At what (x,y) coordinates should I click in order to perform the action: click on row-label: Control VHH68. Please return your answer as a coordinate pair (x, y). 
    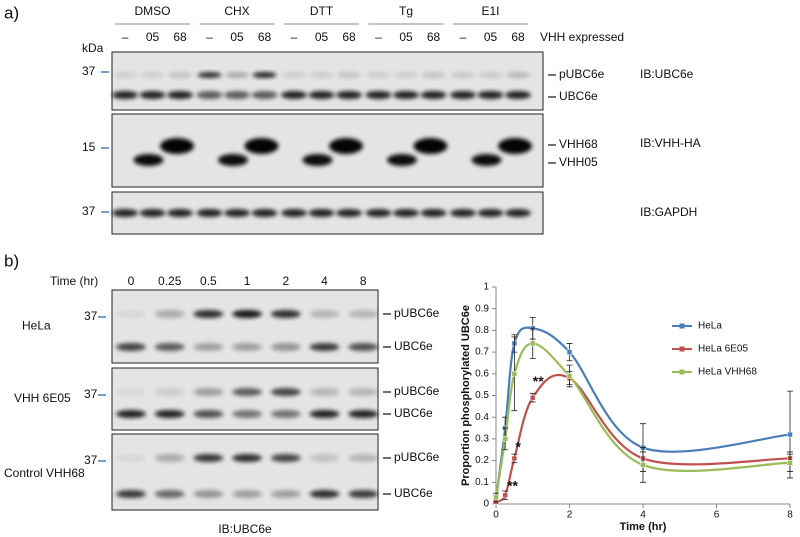
    Looking at the image, I should click on (44, 473).